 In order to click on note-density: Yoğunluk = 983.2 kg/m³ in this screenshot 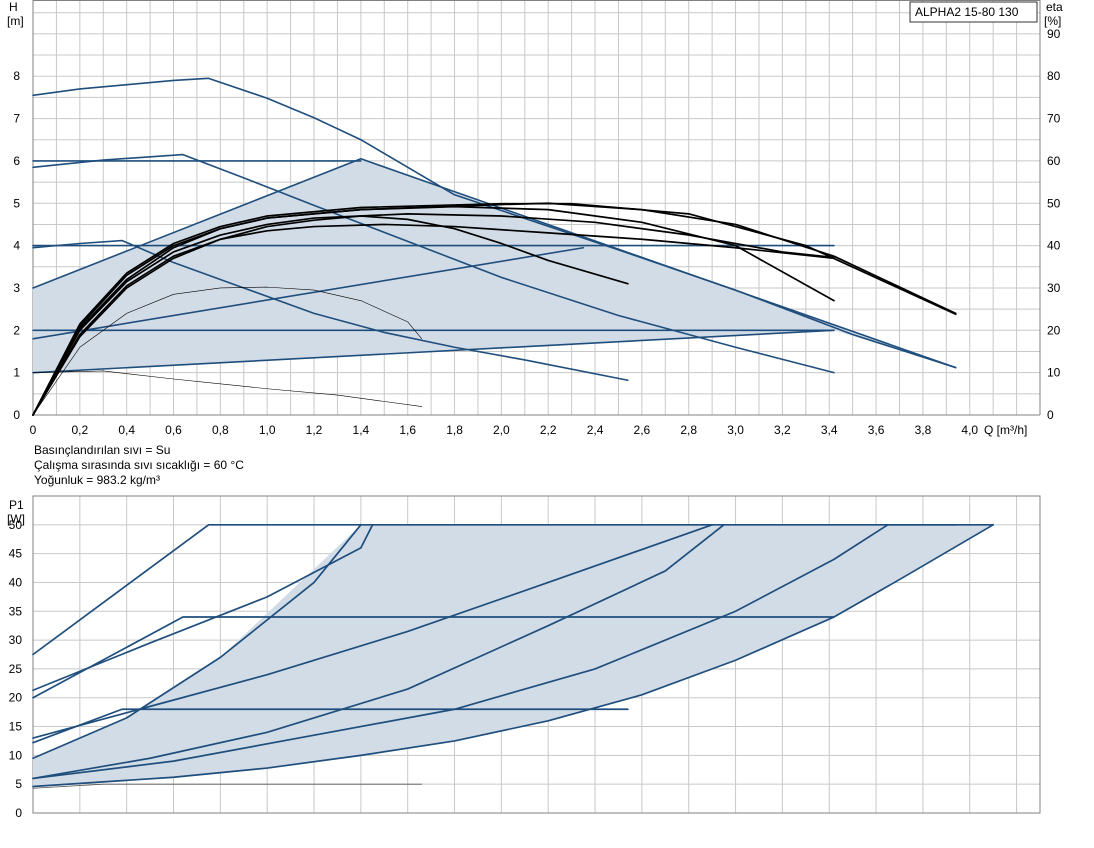, I will do `click(97, 480)`.